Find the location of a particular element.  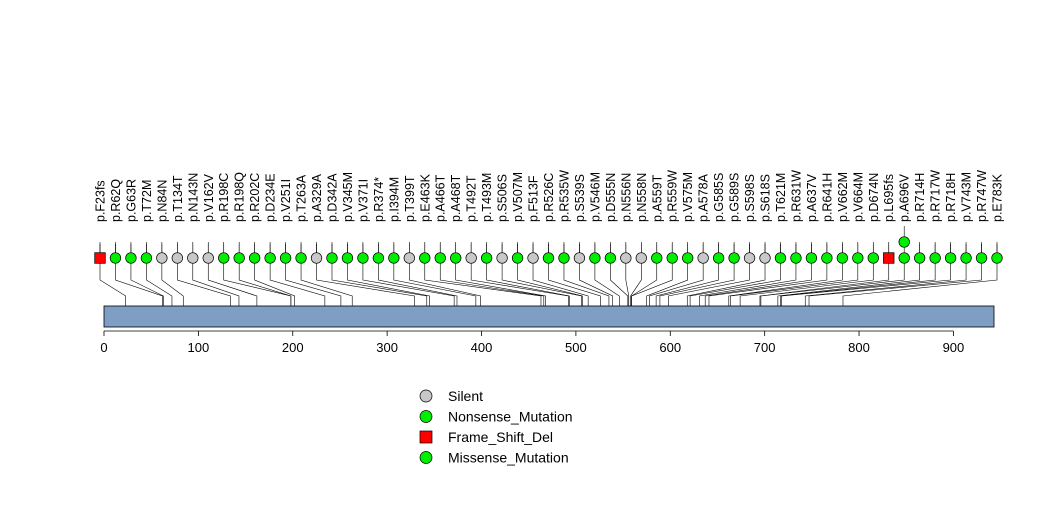

x-tick-label: 100 is located at coordinates (199, 347).